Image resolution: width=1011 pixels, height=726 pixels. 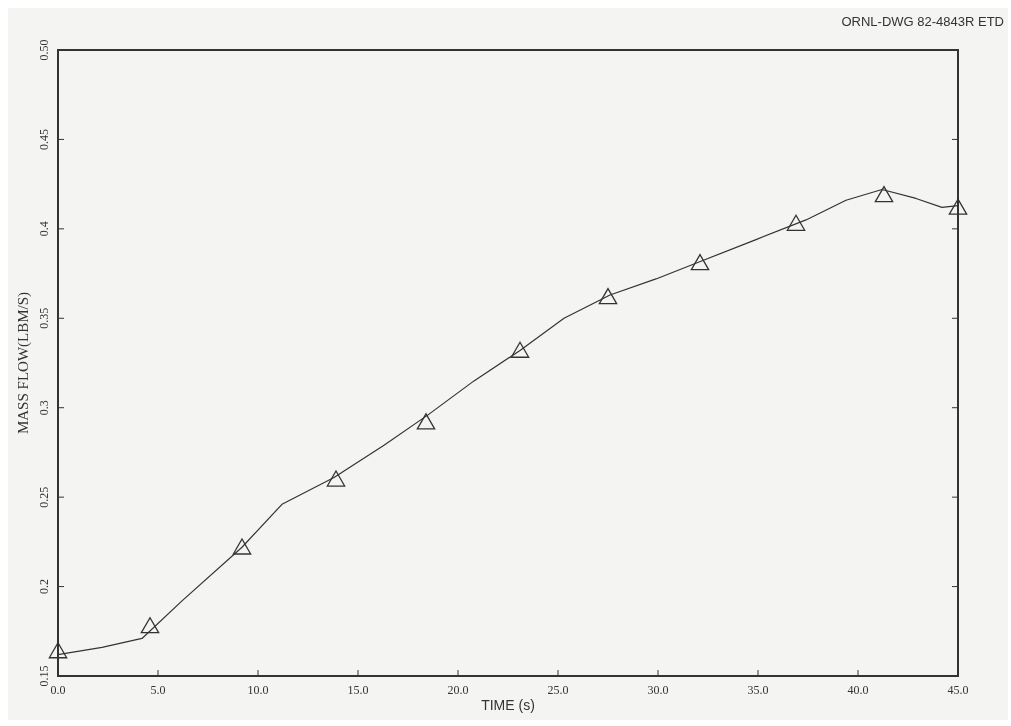 I want to click on y-tick-label: 0.35, so click(x=44, y=318).